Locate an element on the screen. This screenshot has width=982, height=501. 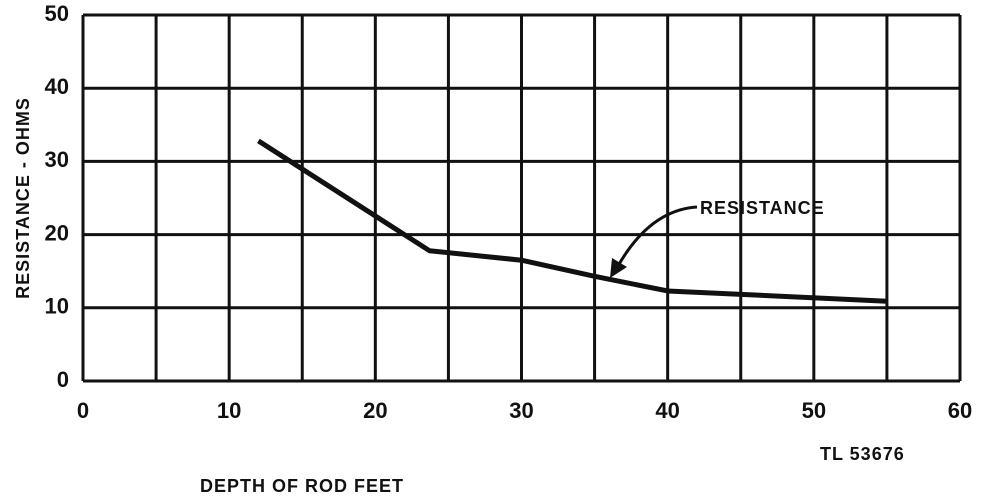
y-tick-label: 30 is located at coordinates (57, 159).